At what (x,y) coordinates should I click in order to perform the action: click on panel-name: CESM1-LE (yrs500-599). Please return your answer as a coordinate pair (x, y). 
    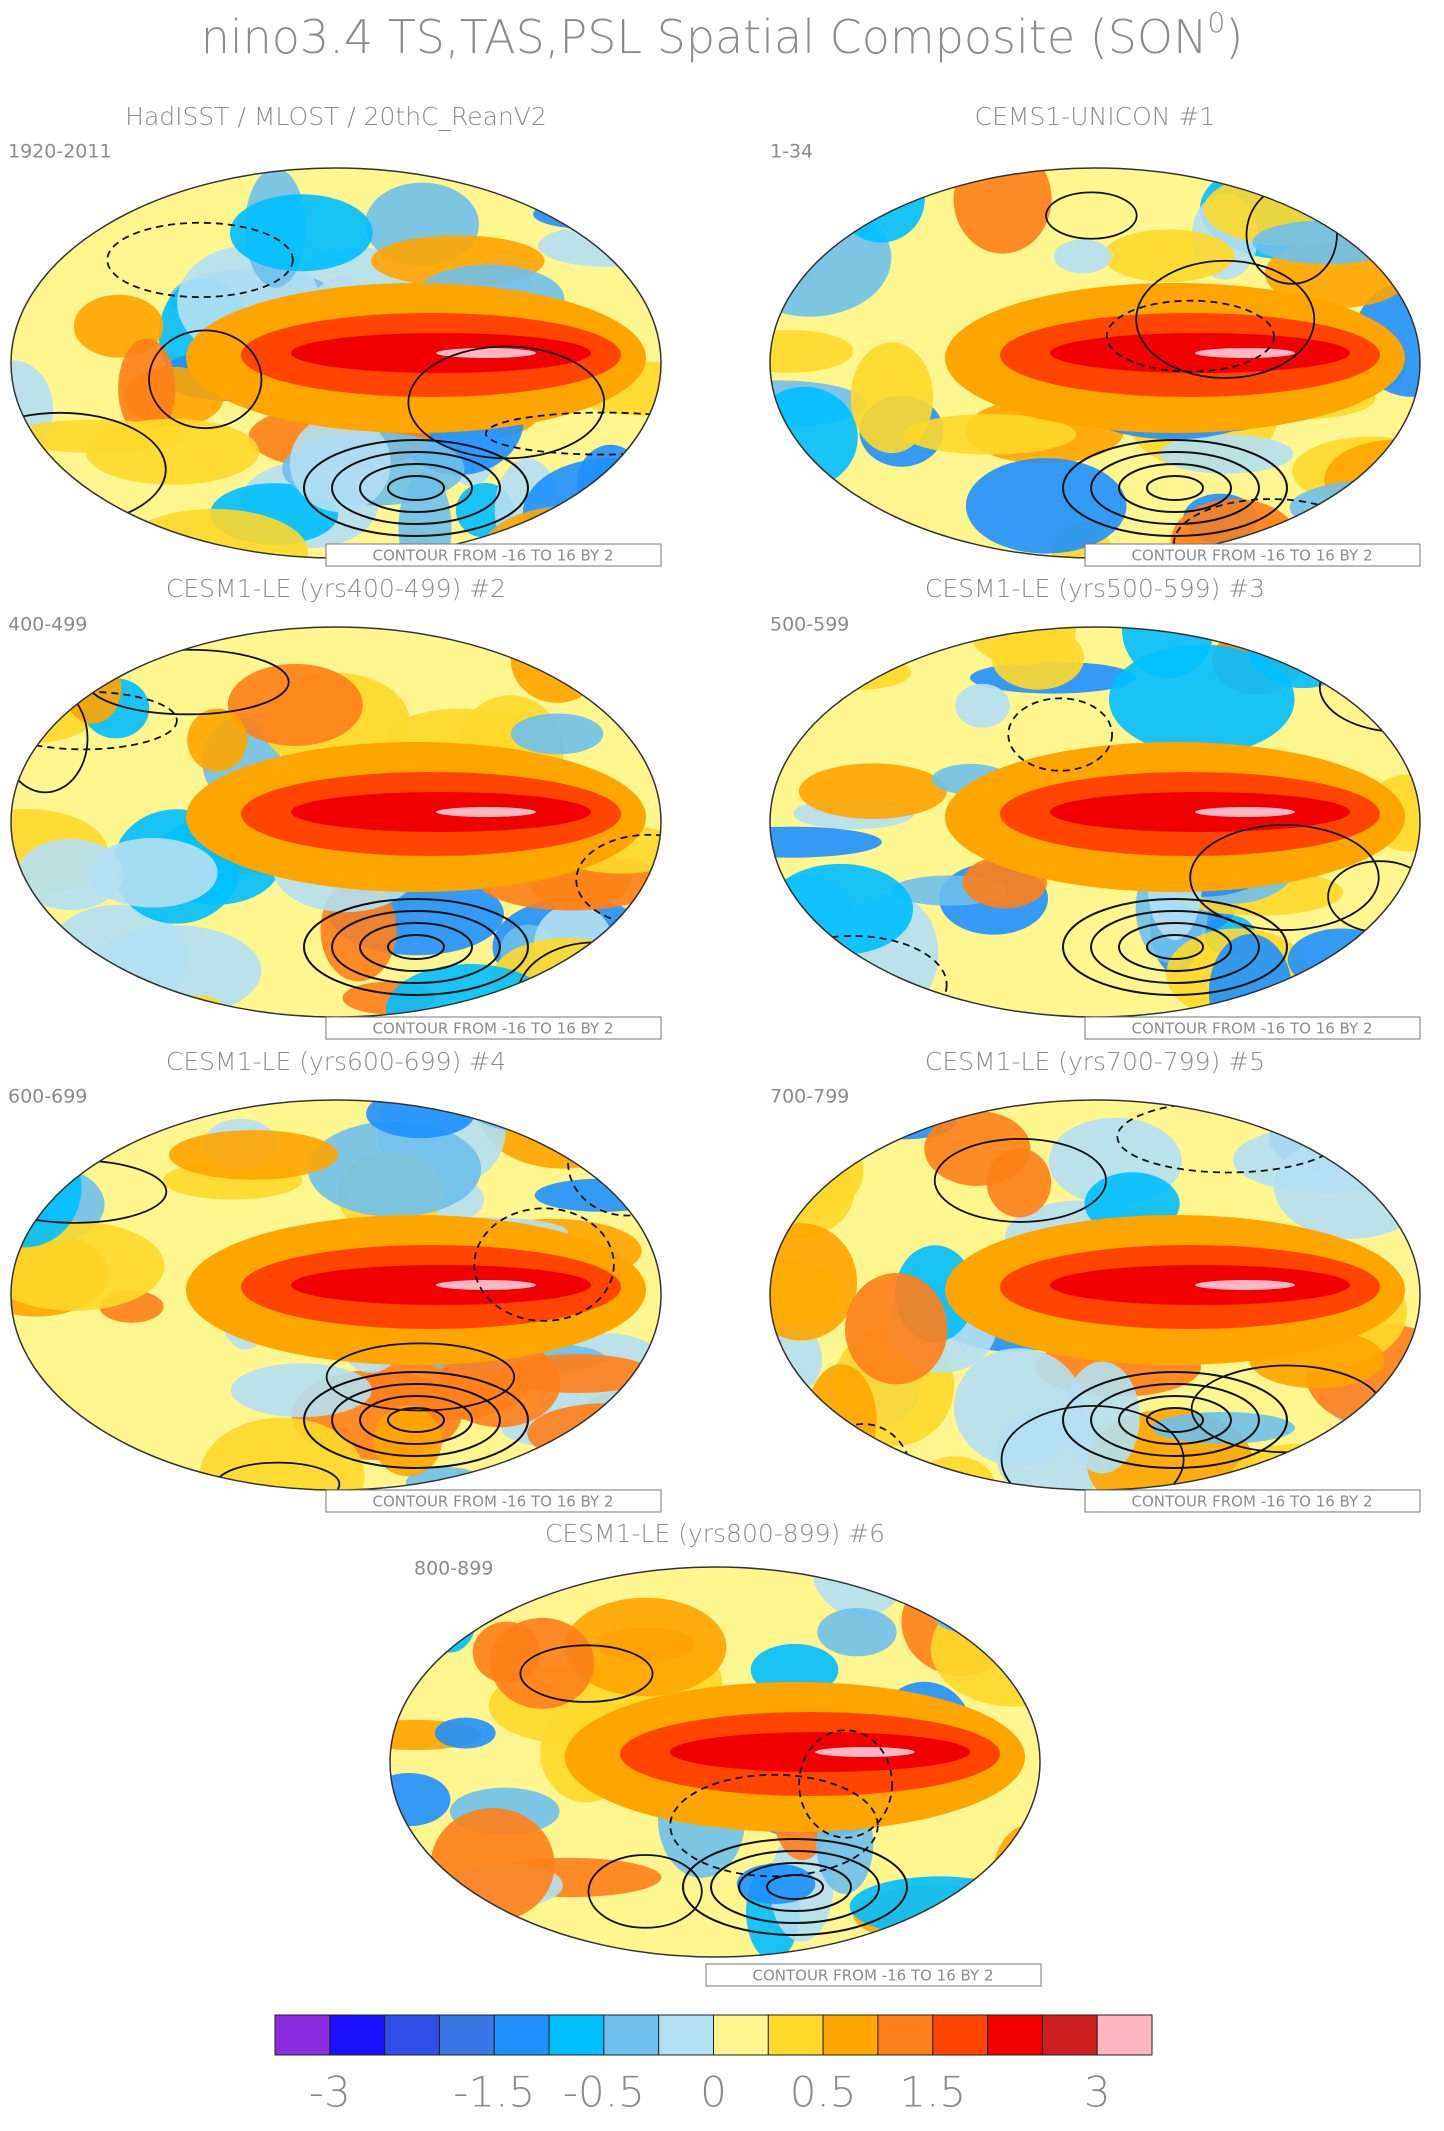
    Looking at the image, I should click on (1072, 588).